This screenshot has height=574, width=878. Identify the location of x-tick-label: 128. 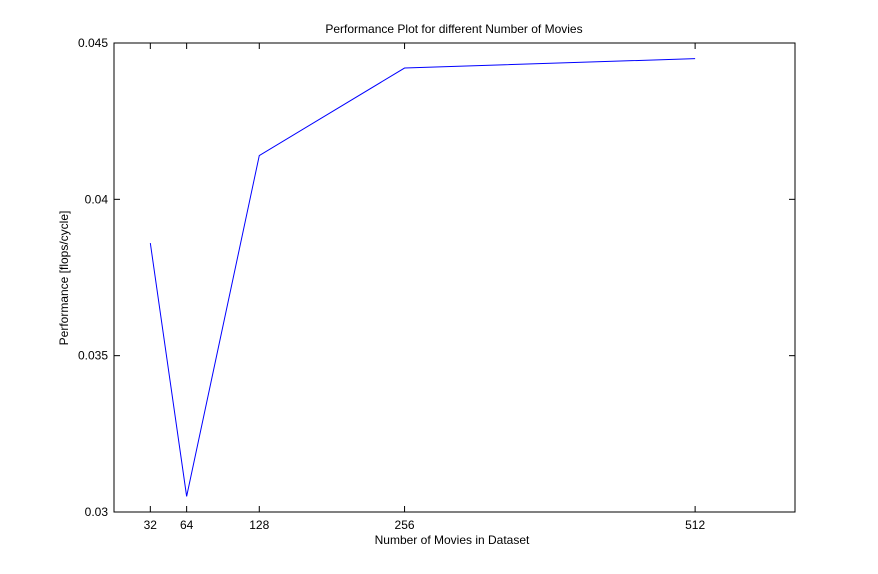
(259, 525).